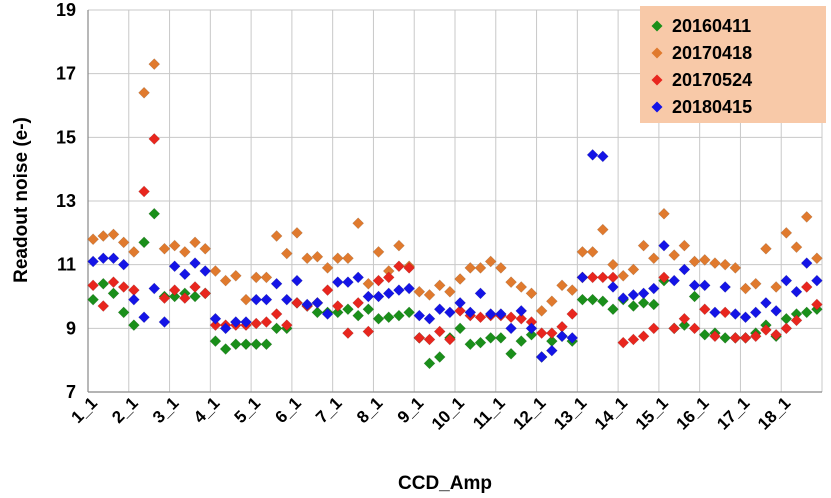 The width and height of the screenshot is (831, 498). Describe the element at coordinates (247, 409) in the screenshot. I see `x-tick-label: 5_1` at that location.